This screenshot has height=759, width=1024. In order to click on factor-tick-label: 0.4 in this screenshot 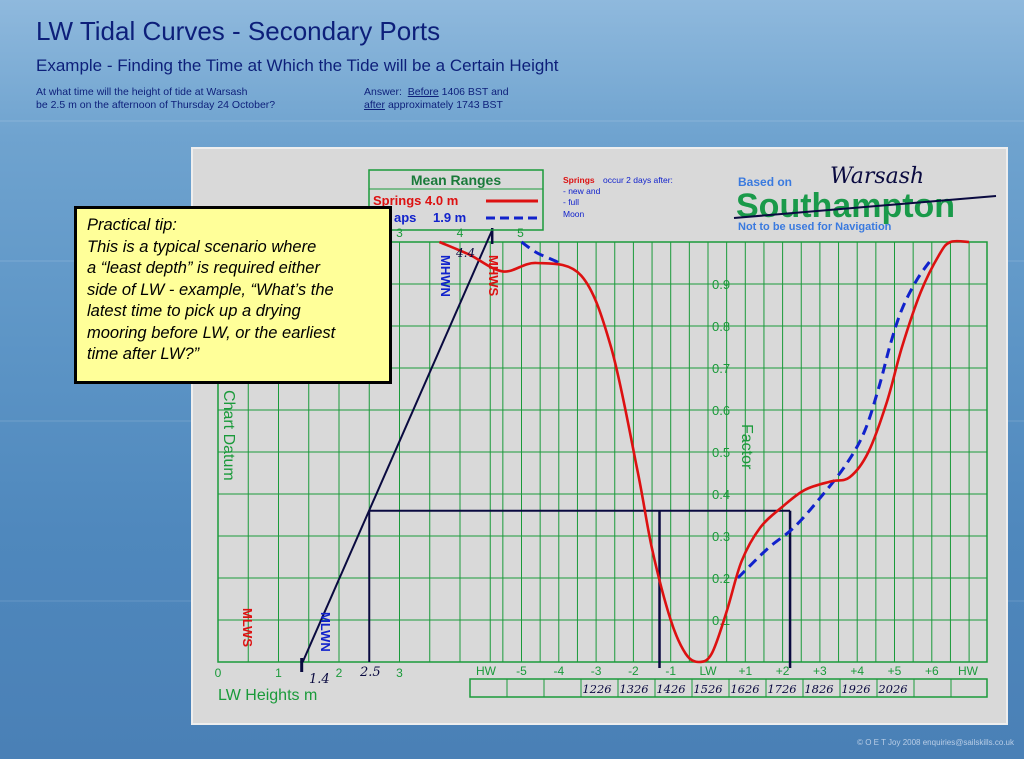, I will do `click(721, 494)`.